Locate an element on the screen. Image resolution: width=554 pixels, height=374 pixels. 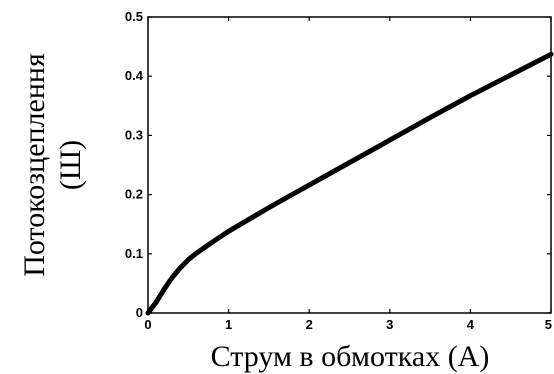
x-axis-title: Струм в обмотках (А) is located at coordinates (350, 356).